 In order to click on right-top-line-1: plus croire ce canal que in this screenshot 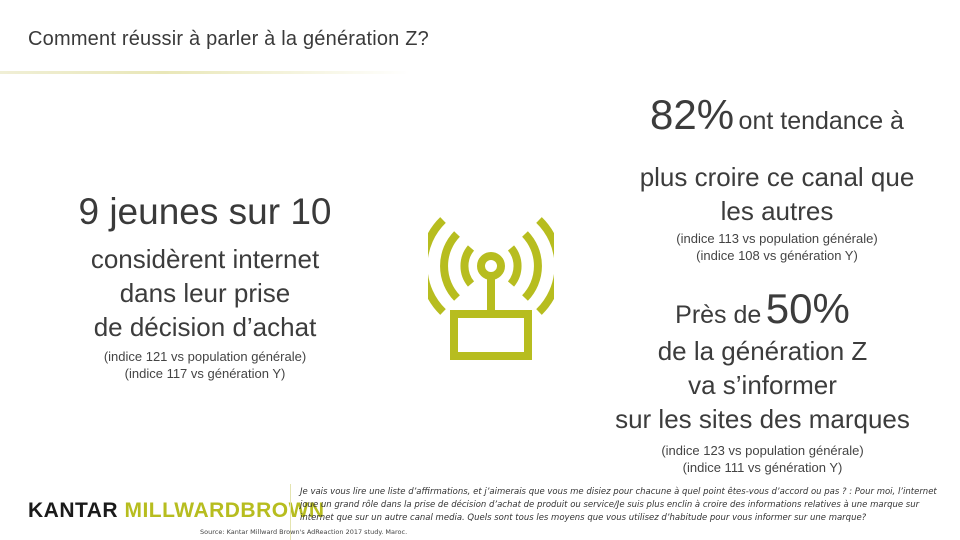, I will do `click(777, 177)`.